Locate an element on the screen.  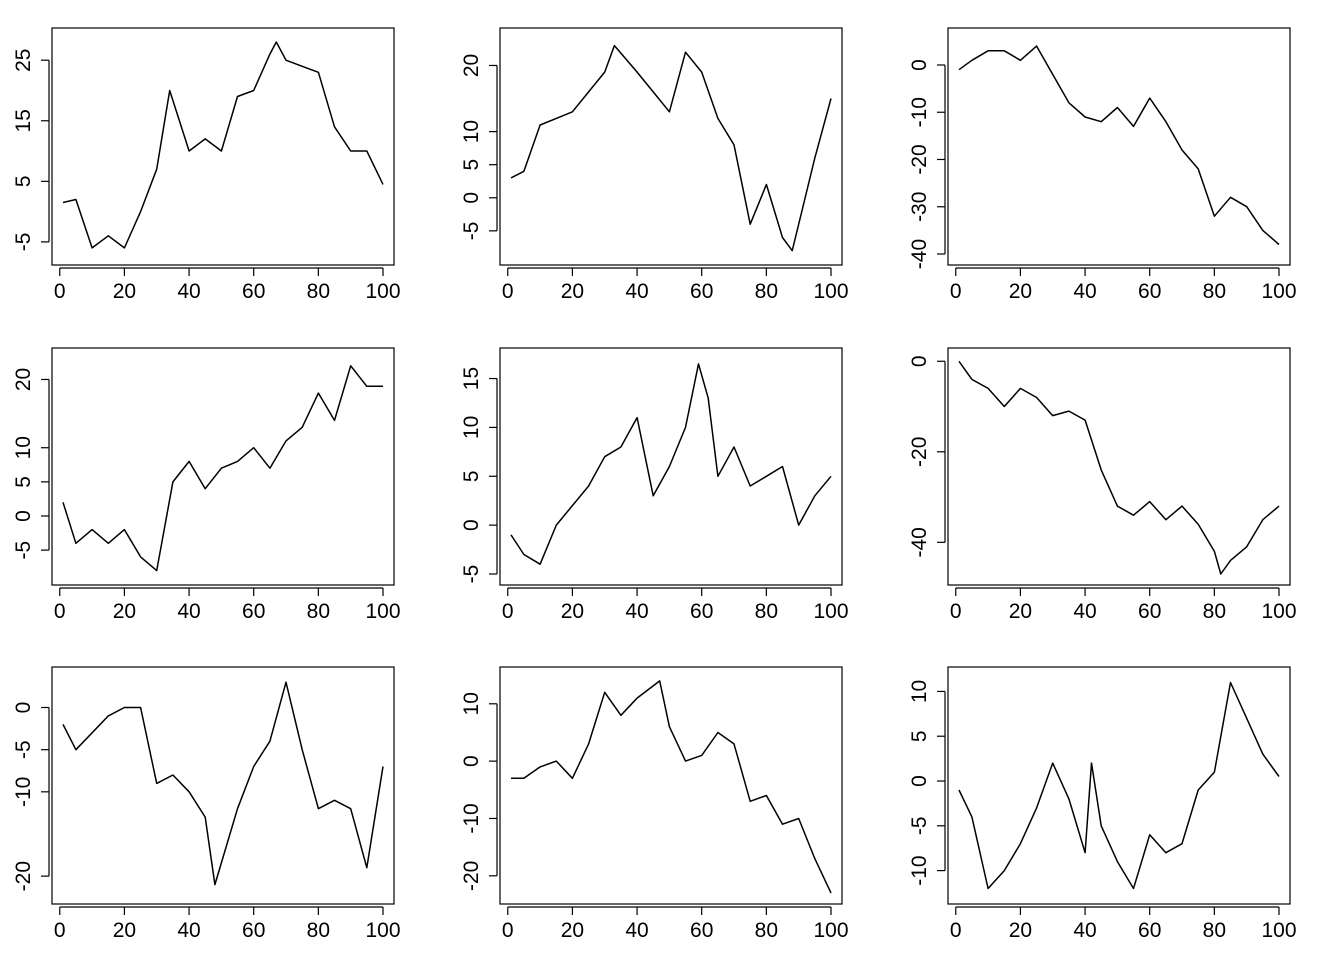
chart-panel-6: 0 20 40 60 80 100 -40 -20 0 is located at coordinates (1102, 485).